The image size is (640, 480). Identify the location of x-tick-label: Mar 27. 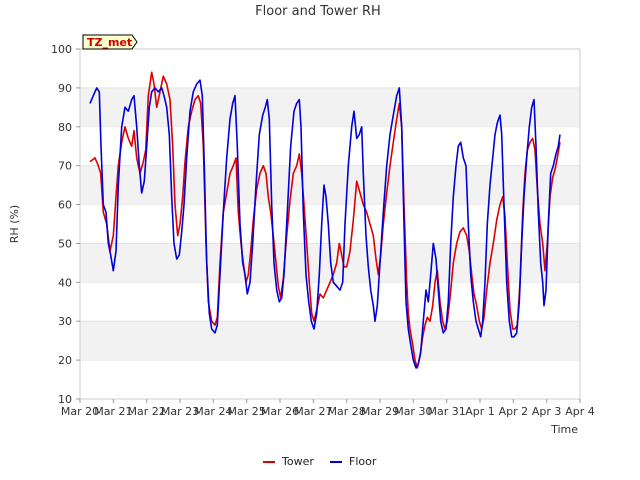
(313, 411).